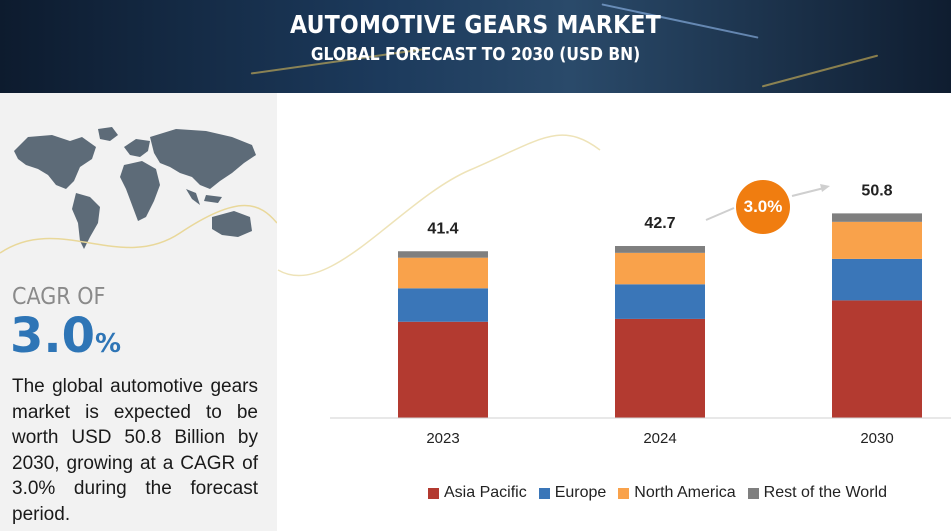 The image size is (951, 531). What do you see at coordinates (720, 214) in the screenshot?
I see `cagr-arrow-tail` at bounding box center [720, 214].